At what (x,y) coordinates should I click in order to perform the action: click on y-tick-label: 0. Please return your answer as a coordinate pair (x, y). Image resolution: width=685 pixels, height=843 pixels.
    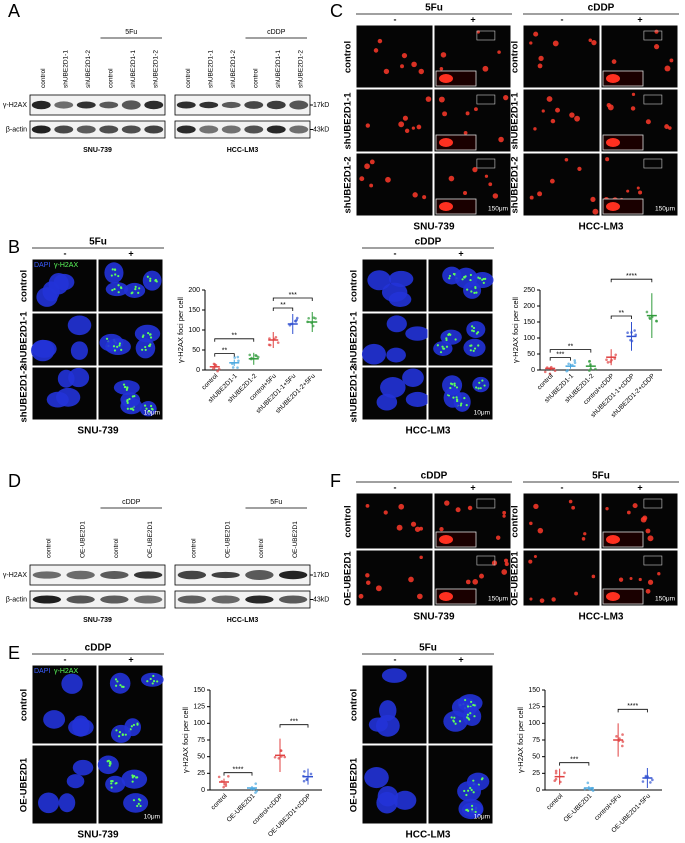
    Looking at the image, I should click on (203, 790).